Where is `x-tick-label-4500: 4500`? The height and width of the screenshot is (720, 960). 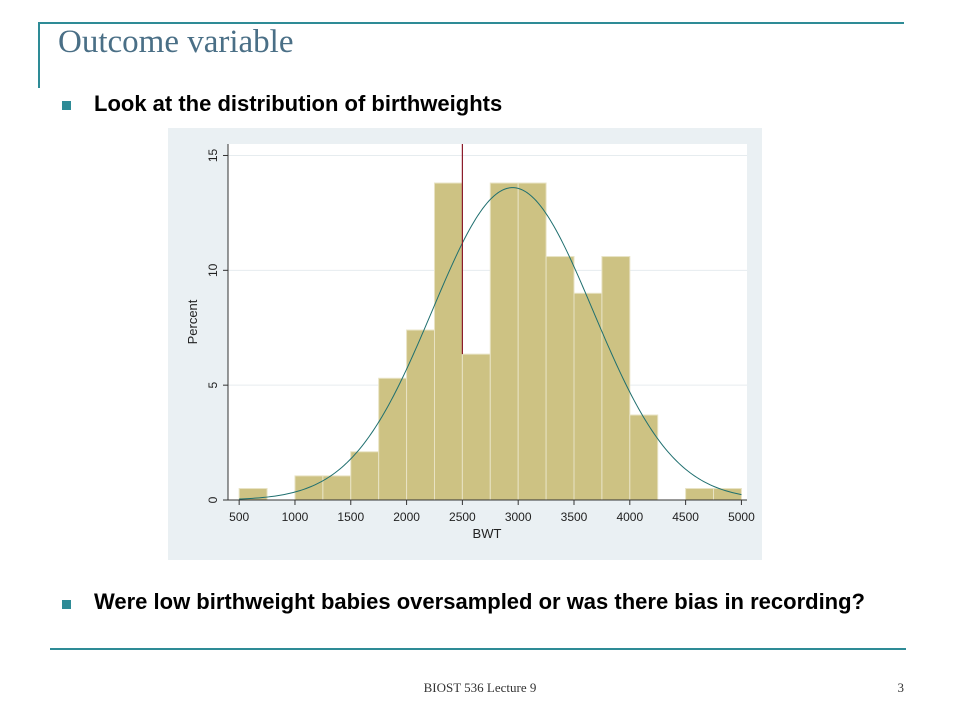
x-tick-label-4500: 4500 is located at coordinates (685, 517).